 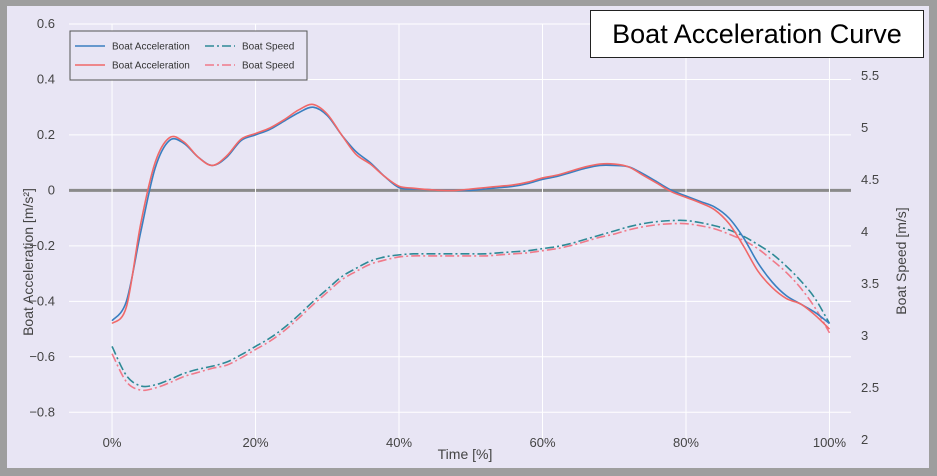 What do you see at coordinates (870, 231) in the screenshot?
I see `y2-axis-ticks: 65.554.543.532.52` at bounding box center [870, 231].